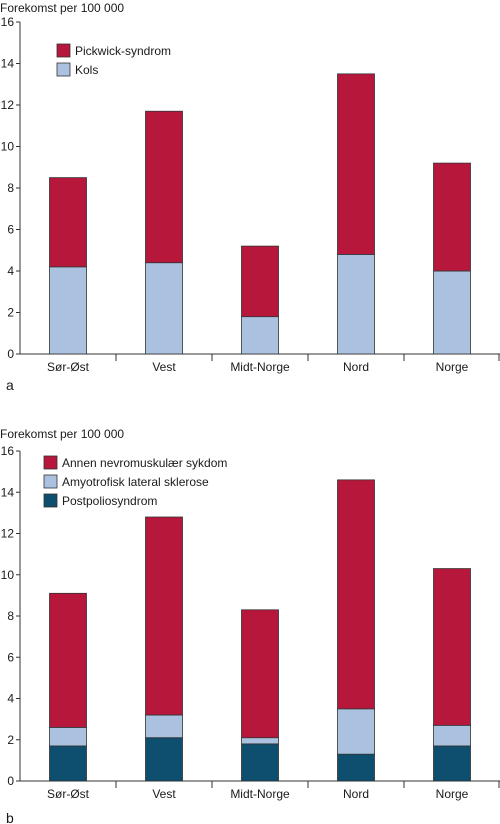 The width and height of the screenshot is (500, 824). I want to click on legend-entry: Kols, so click(86, 70).